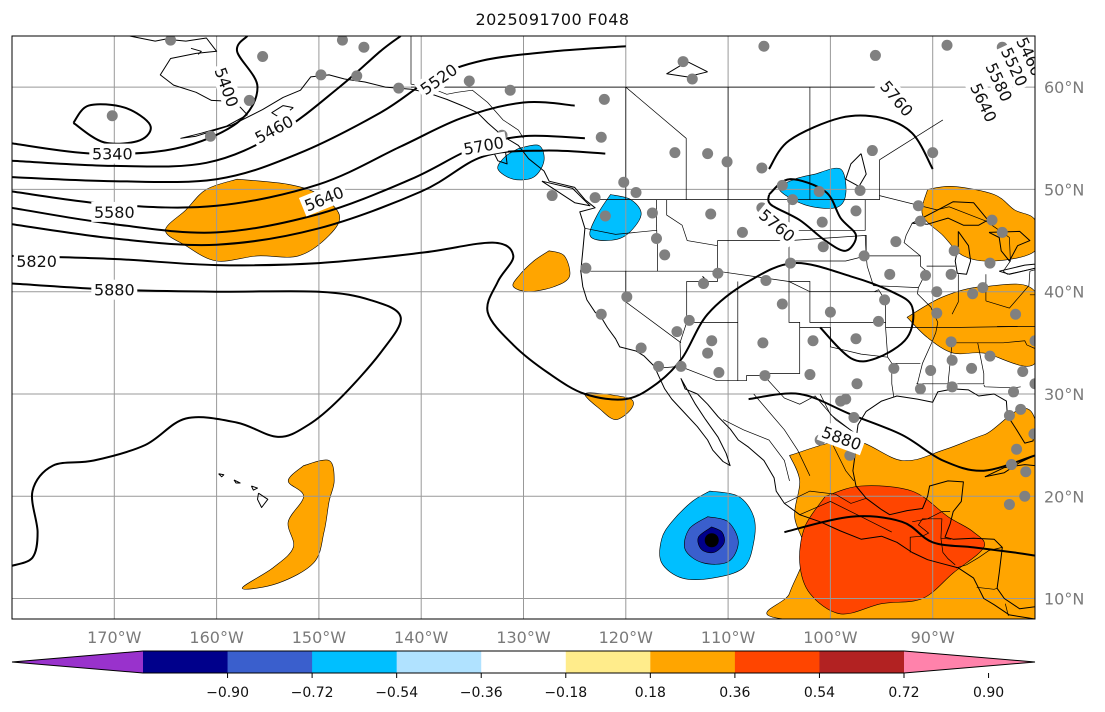 This screenshot has height=712, width=1105. Describe the element at coordinates (1064, 496) in the screenshot. I see `lat-tick-label: 20°N` at that location.